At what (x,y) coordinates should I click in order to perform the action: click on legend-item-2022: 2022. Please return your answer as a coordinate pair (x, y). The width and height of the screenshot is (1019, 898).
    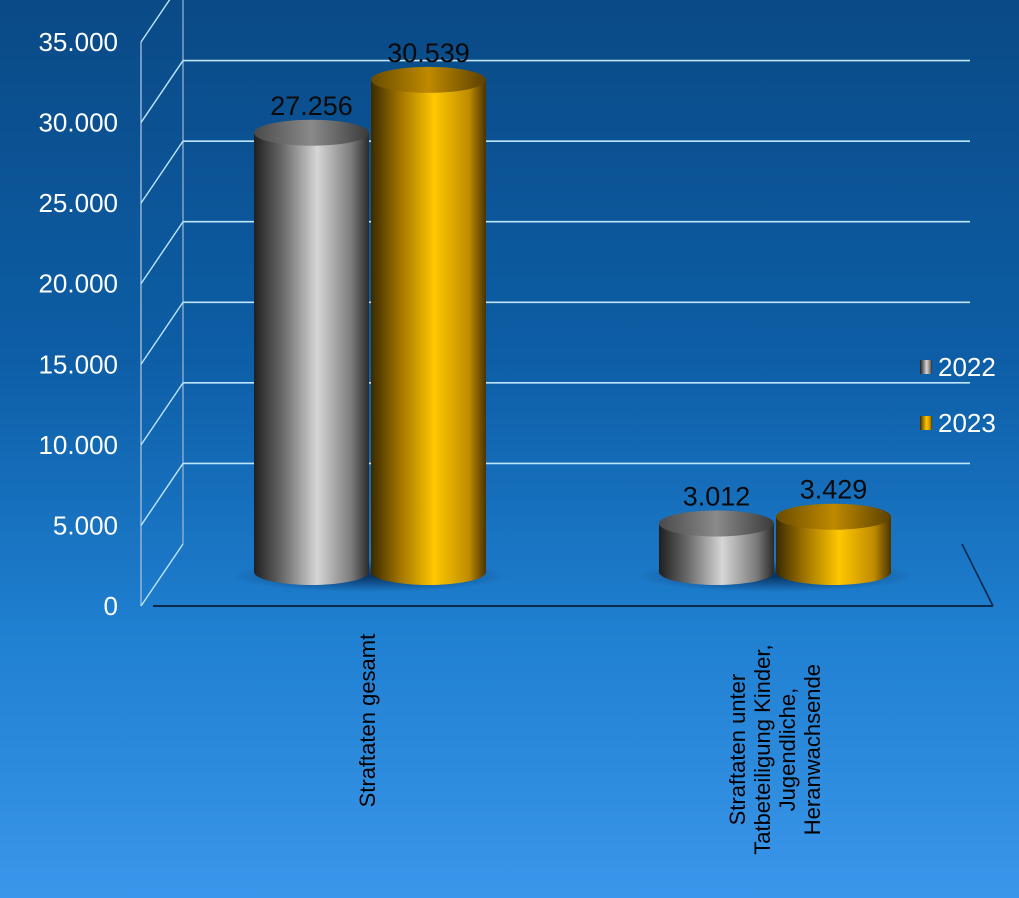
    Looking at the image, I should click on (958, 367).